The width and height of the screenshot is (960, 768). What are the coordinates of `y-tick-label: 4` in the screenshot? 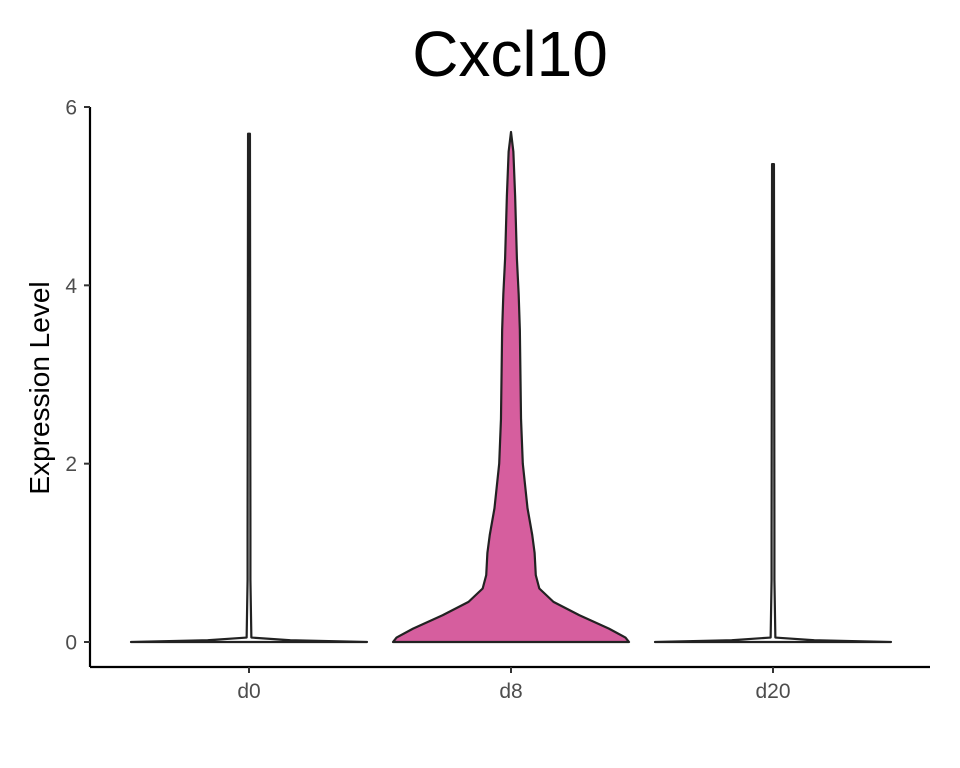 It's located at (71, 286).